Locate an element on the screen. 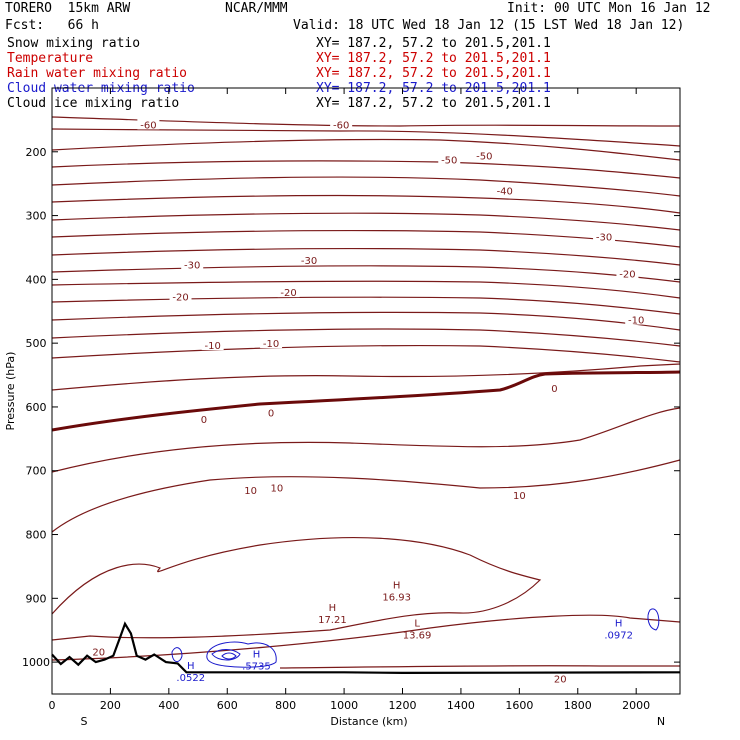 This screenshot has width=740, height=740. extremum-value: .5735 is located at coordinates (256, 667).